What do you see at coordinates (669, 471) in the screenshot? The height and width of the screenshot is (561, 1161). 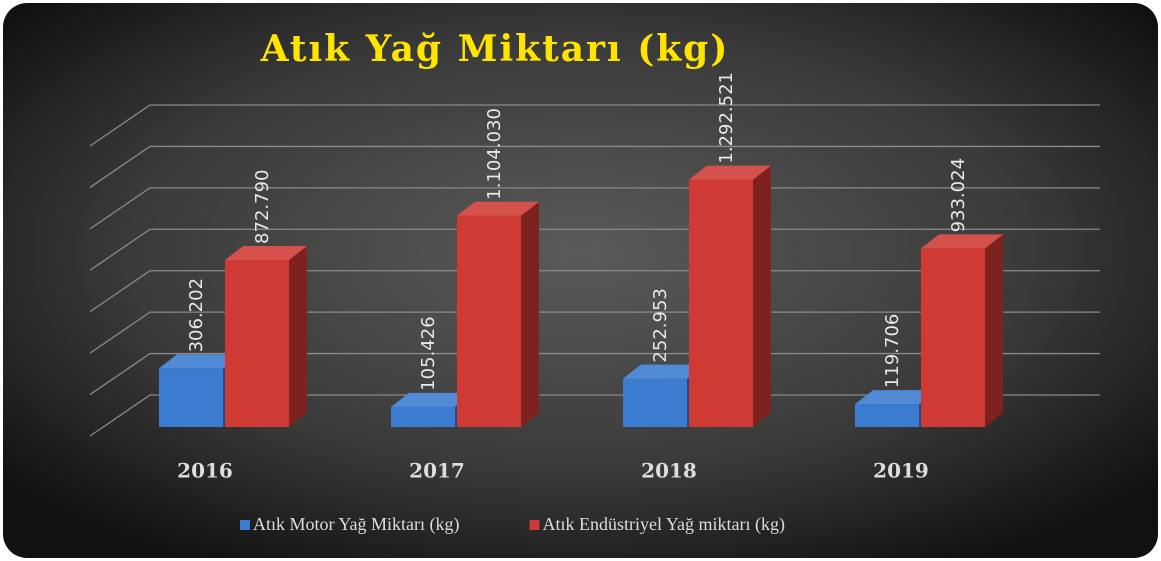 I see `x-tick-label: 2018` at bounding box center [669, 471].